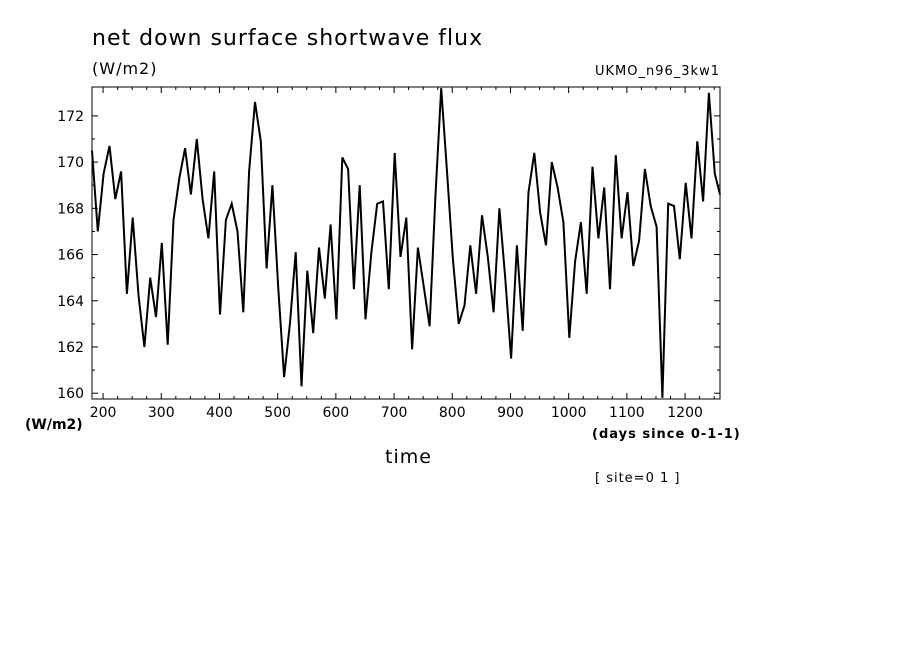 The height and width of the screenshot is (654, 904). What do you see at coordinates (277, 413) in the screenshot?
I see `x-tick-label: 500` at bounding box center [277, 413].